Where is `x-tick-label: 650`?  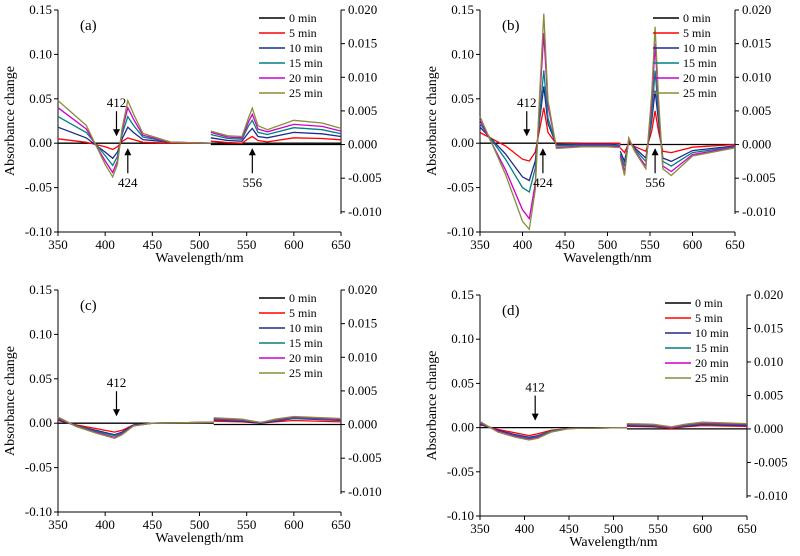 x-tick-label: 650 is located at coordinates (735, 244).